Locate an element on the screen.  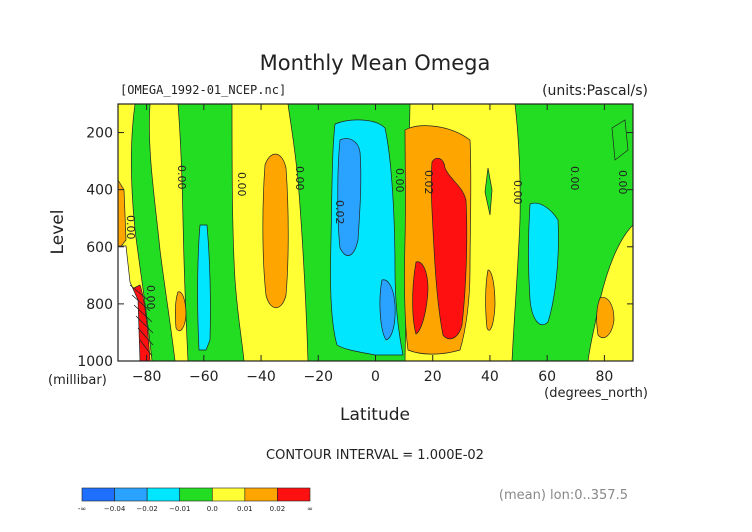
x-axis-label: Latitude is located at coordinates (375, 415).